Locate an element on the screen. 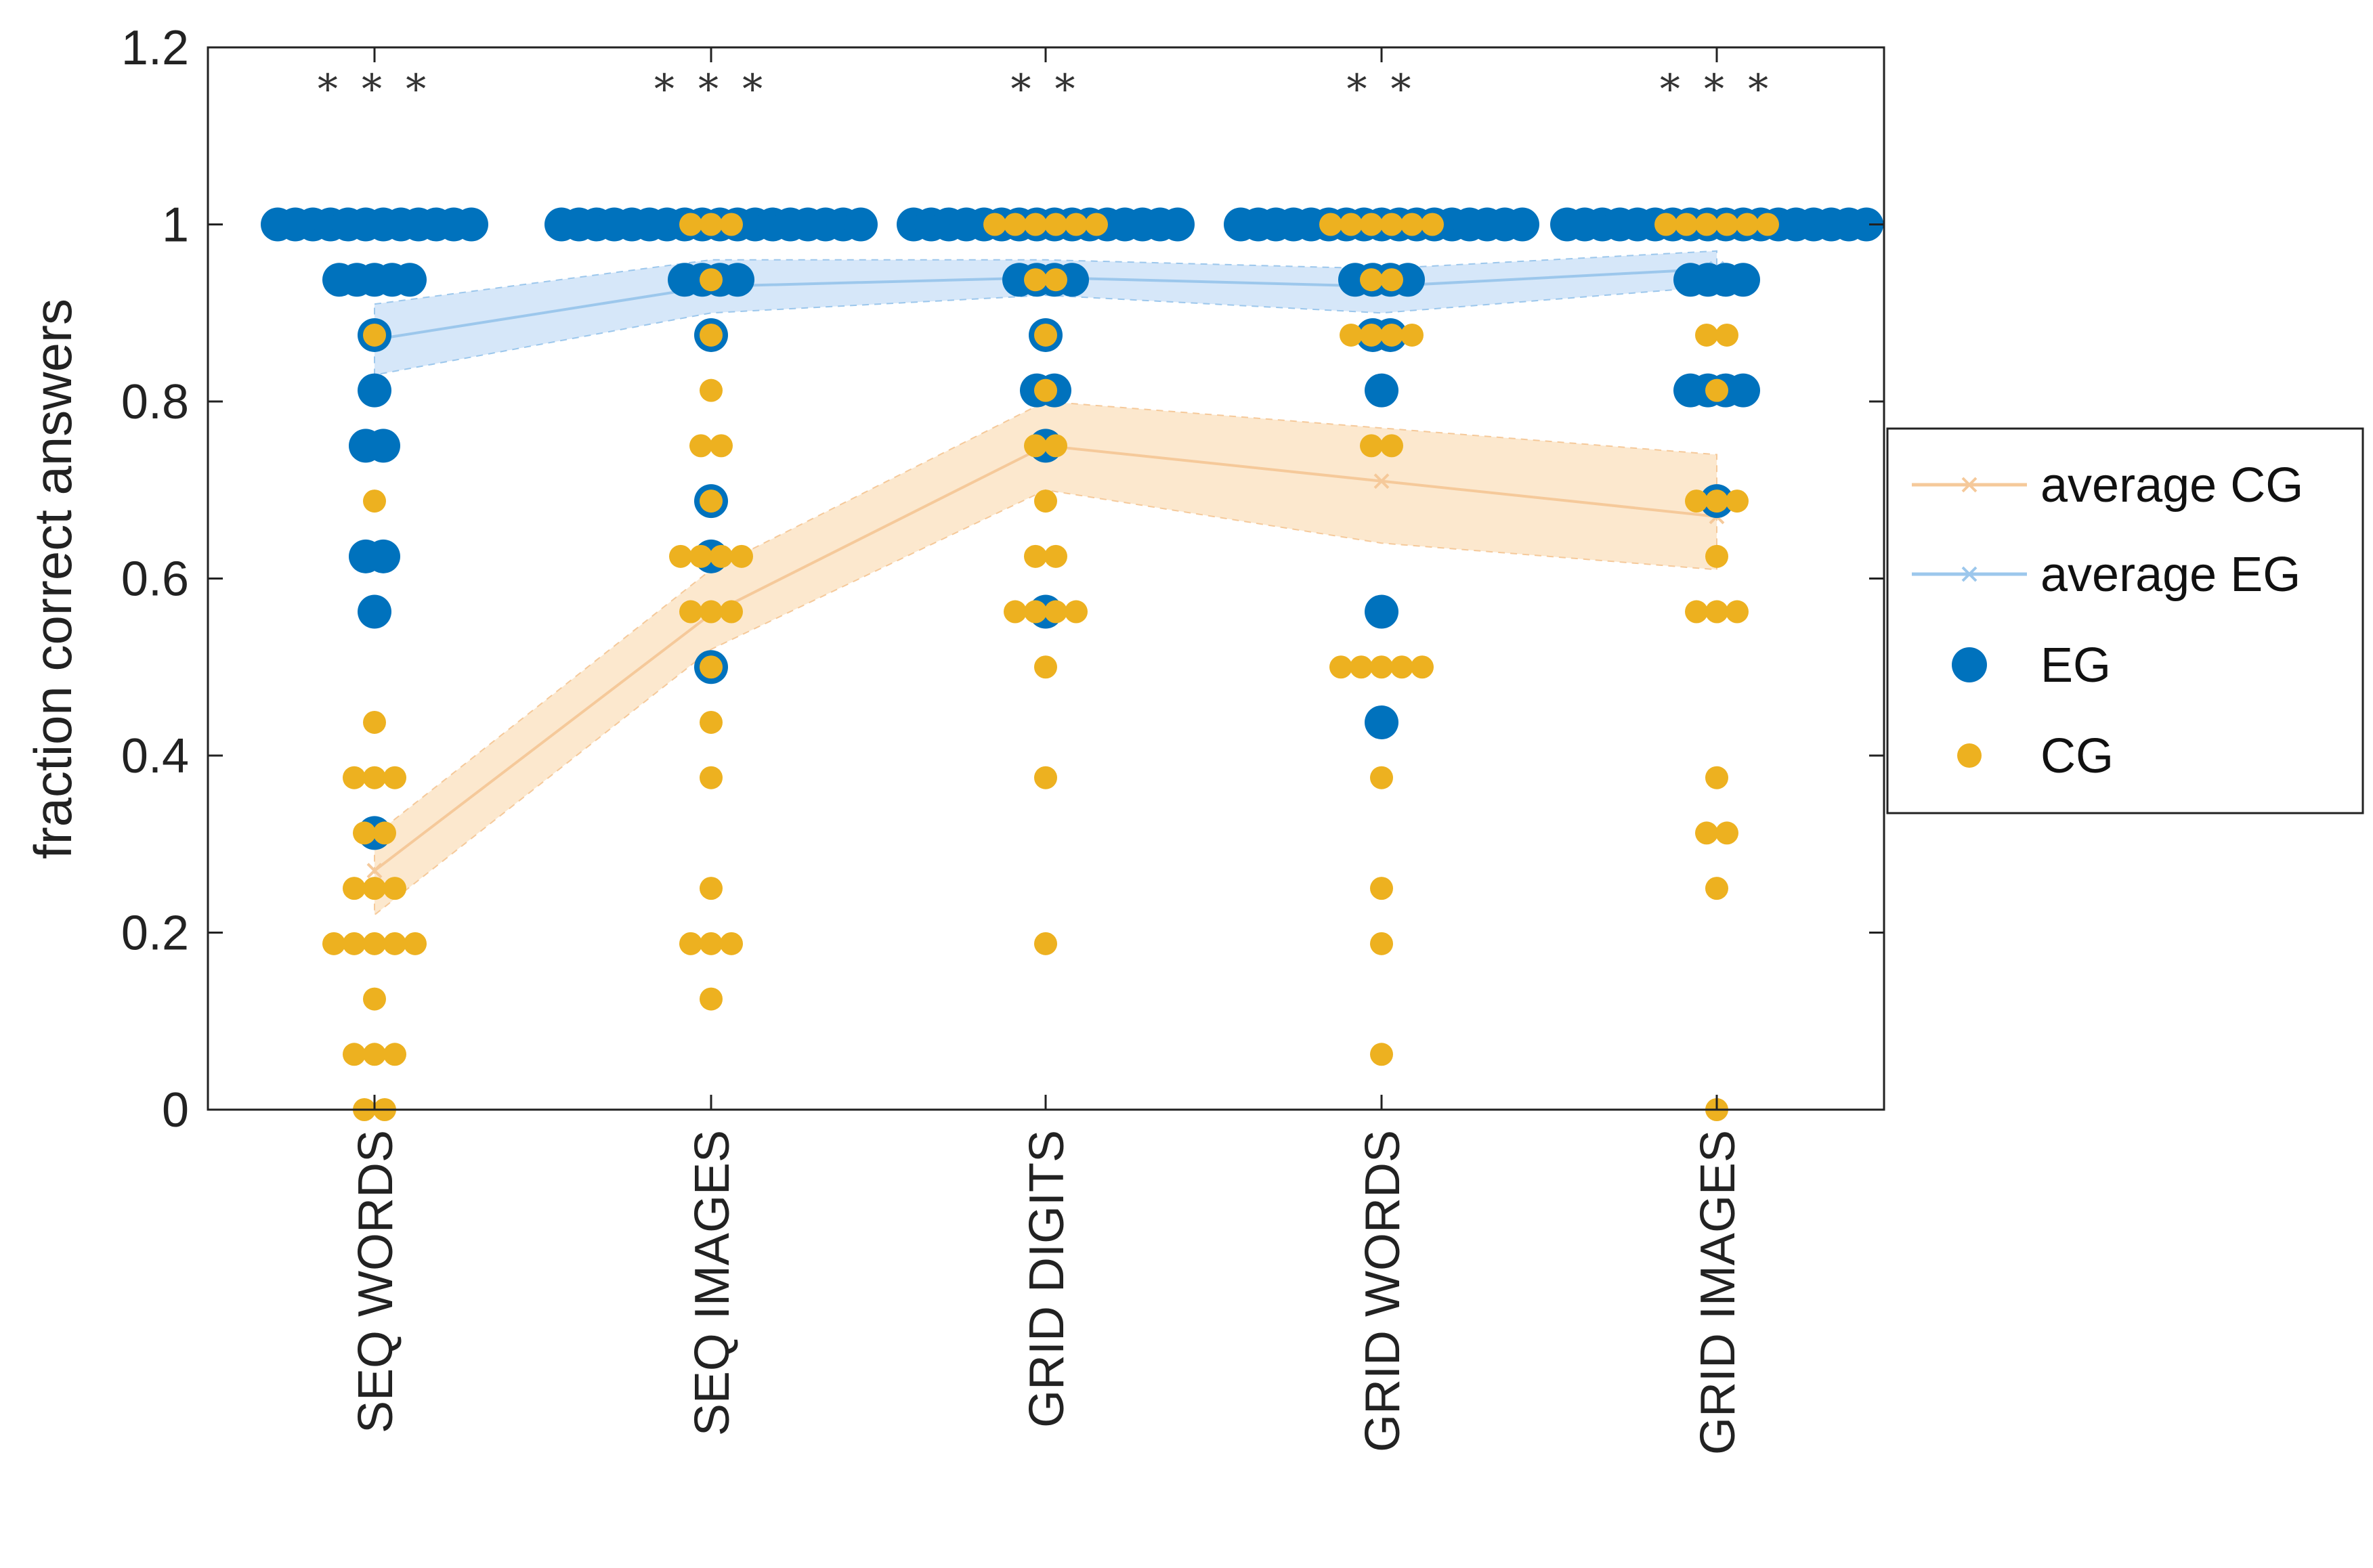 The image size is (2373, 1568). y-axis-title: fraction correct answers is located at coordinates (53, 579).